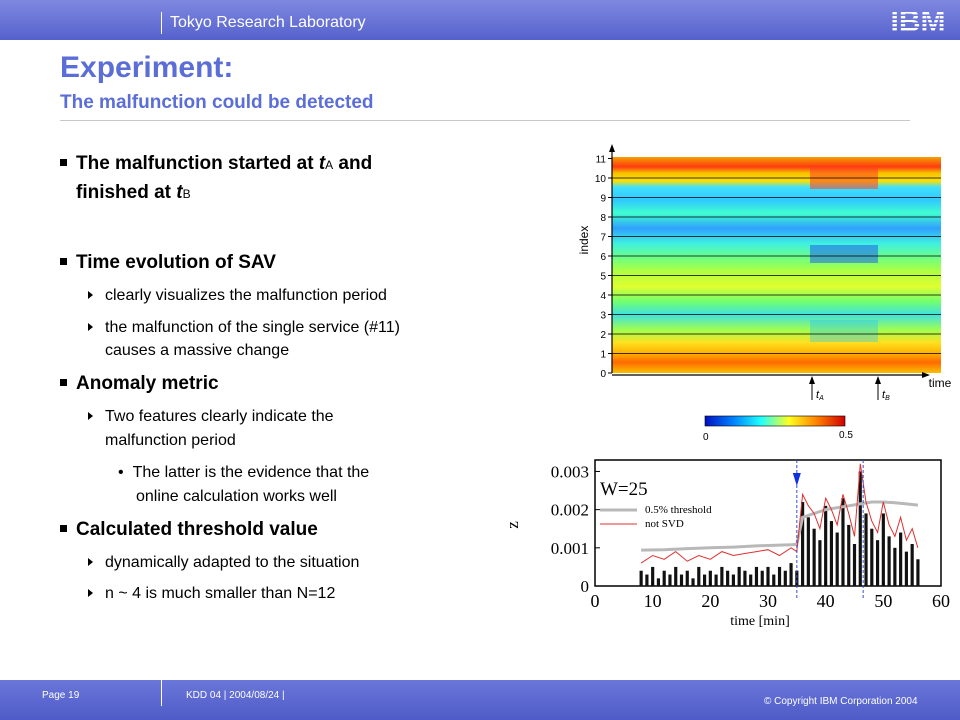 The image size is (960, 720). What do you see at coordinates (570, 548) in the screenshot?
I see `y-tick-label: 0.001` at bounding box center [570, 548].